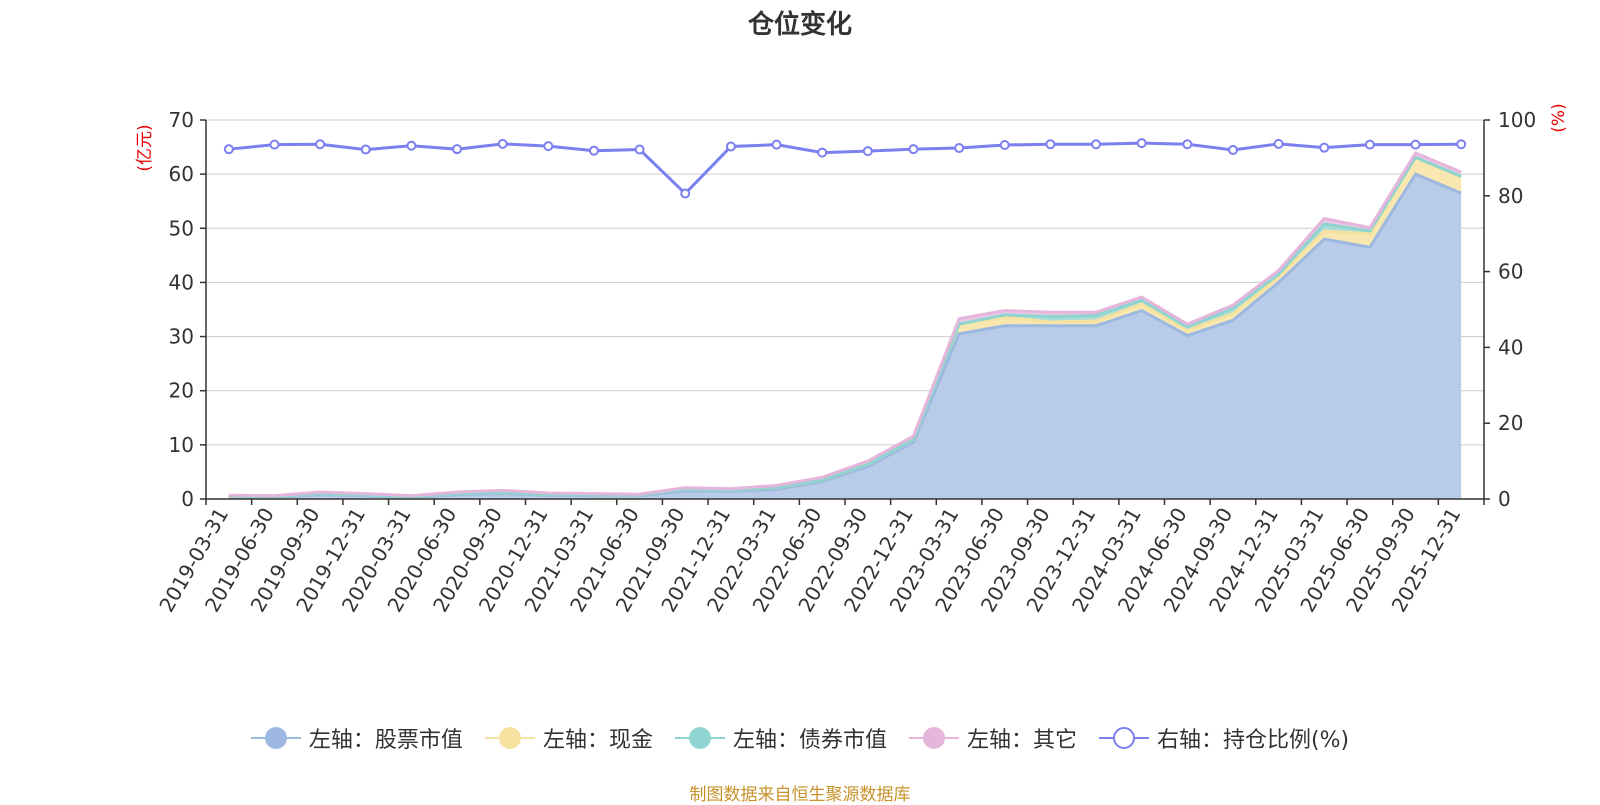 The width and height of the screenshot is (1600, 805). Describe the element at coordinates (1510, 423) in the screenshot. I see `right-tick-label: 20` at that location.